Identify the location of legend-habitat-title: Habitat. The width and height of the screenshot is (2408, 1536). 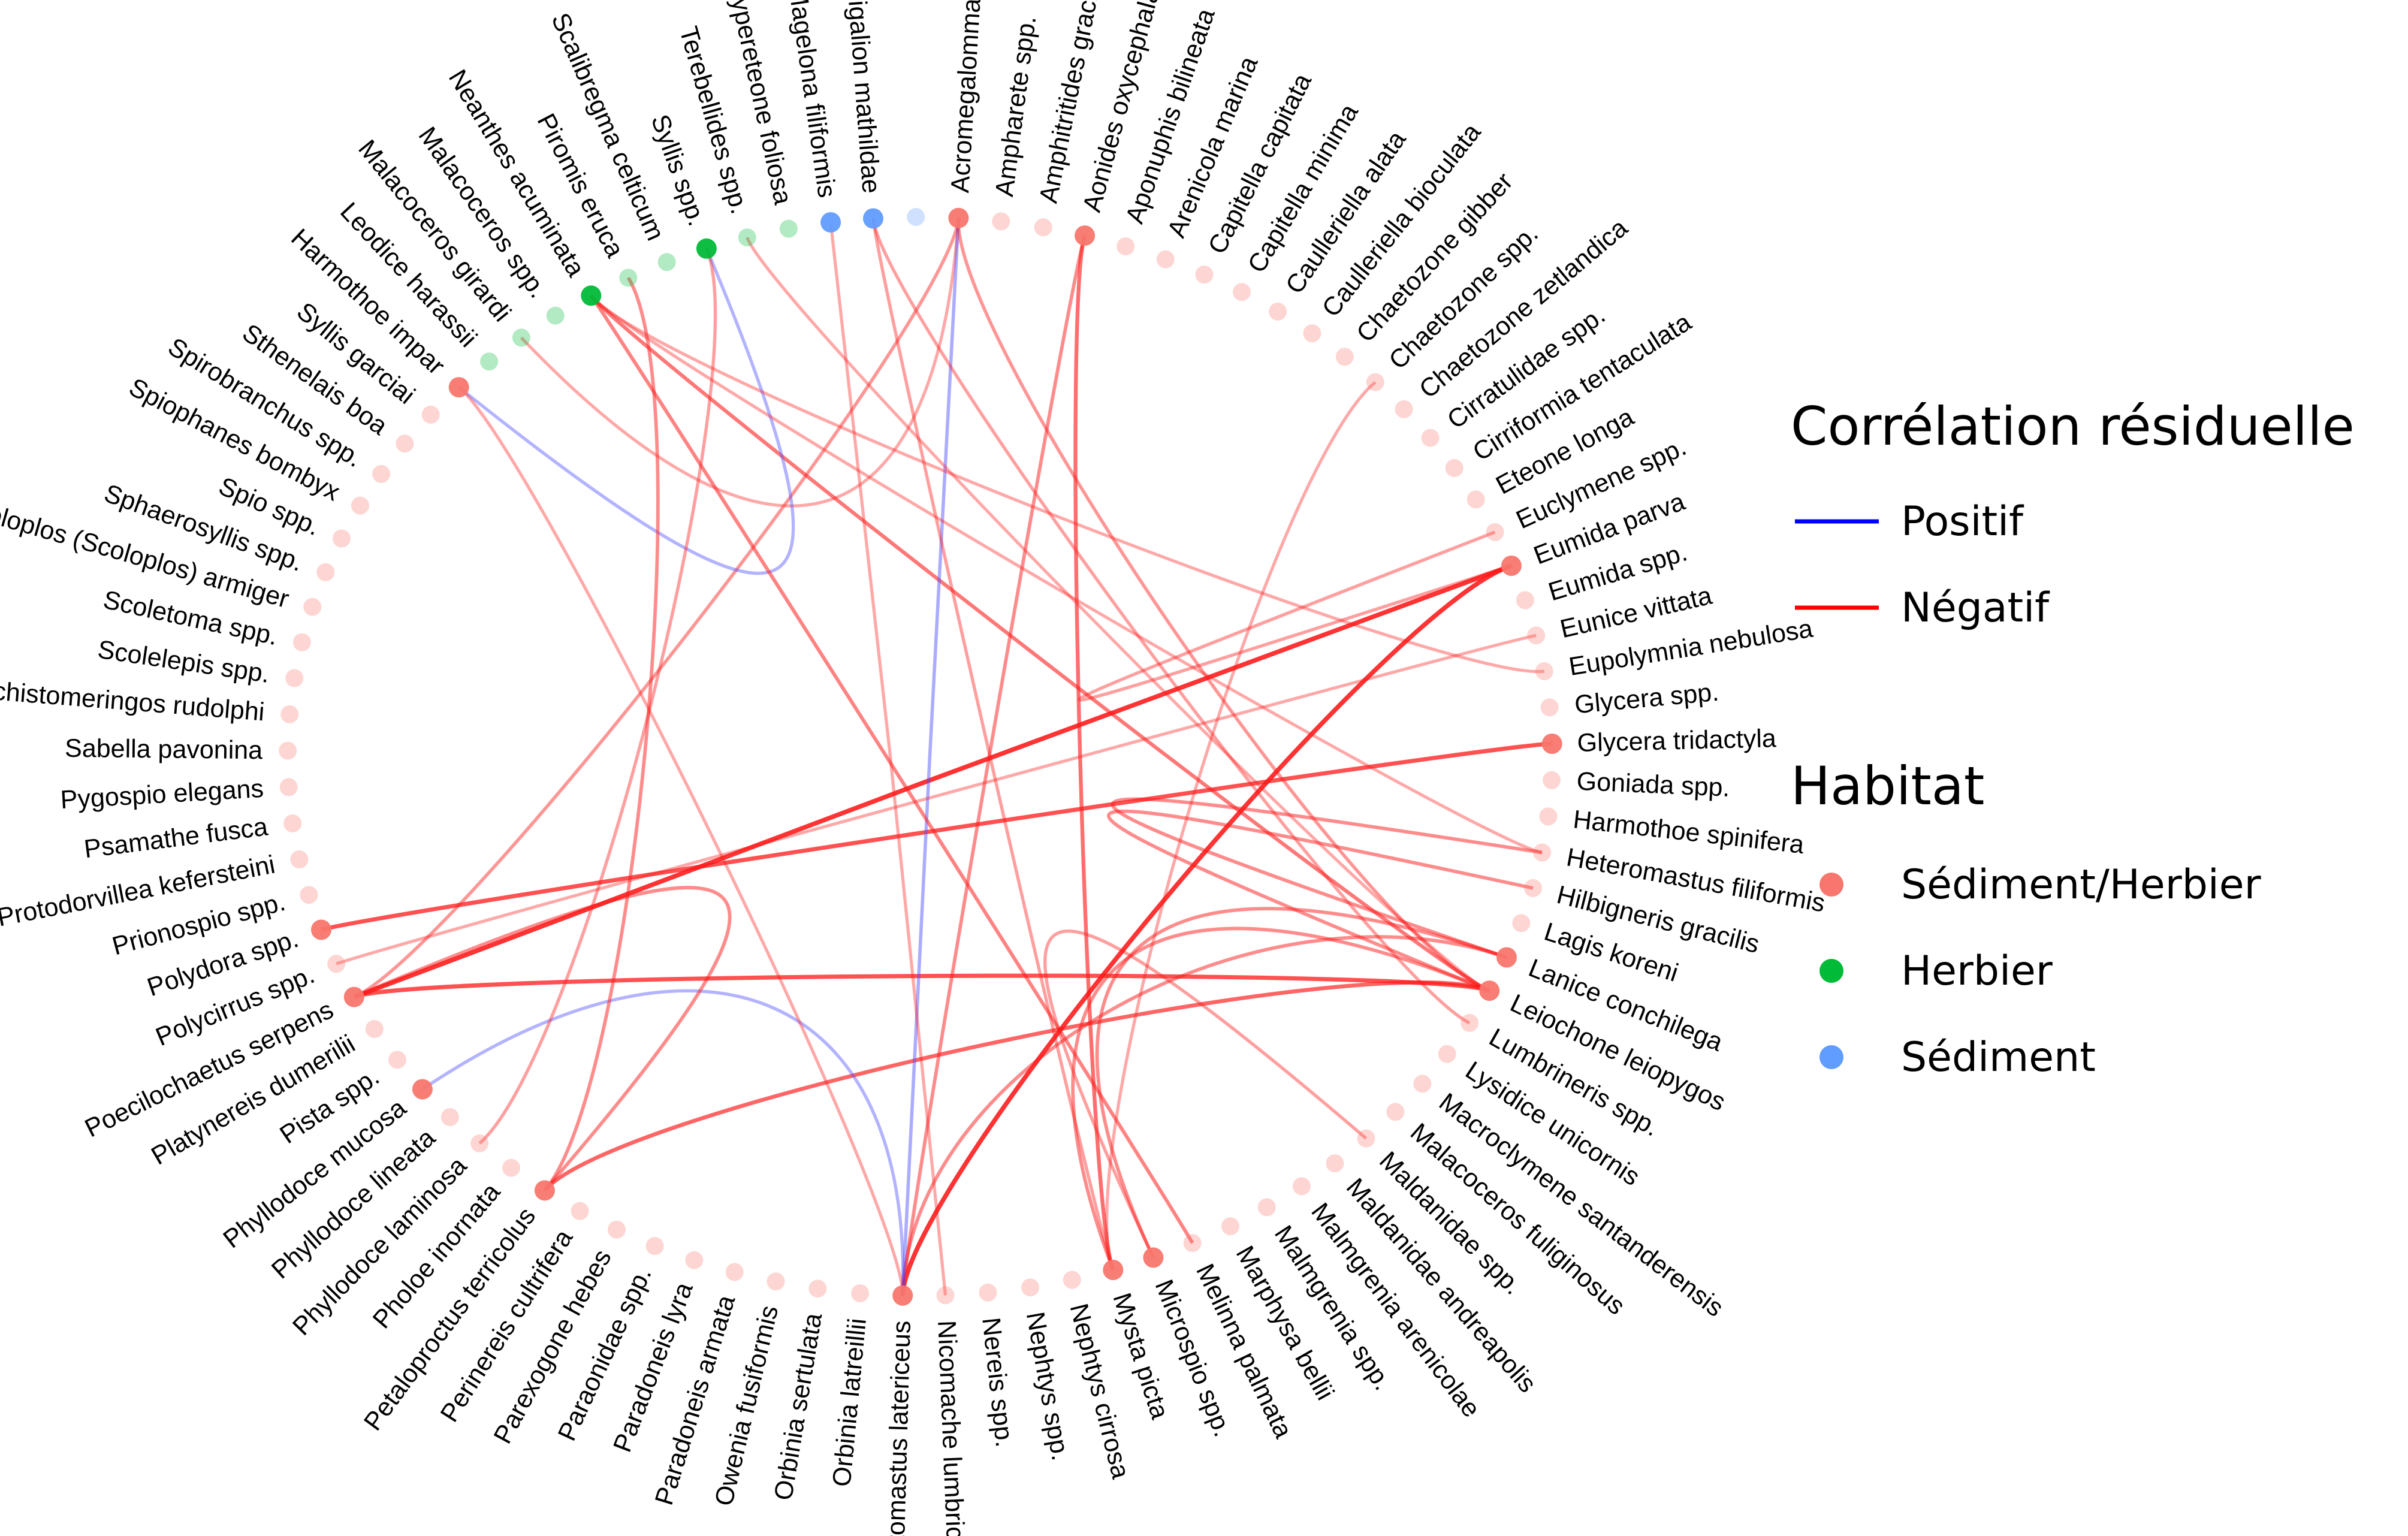
(1887, 786).